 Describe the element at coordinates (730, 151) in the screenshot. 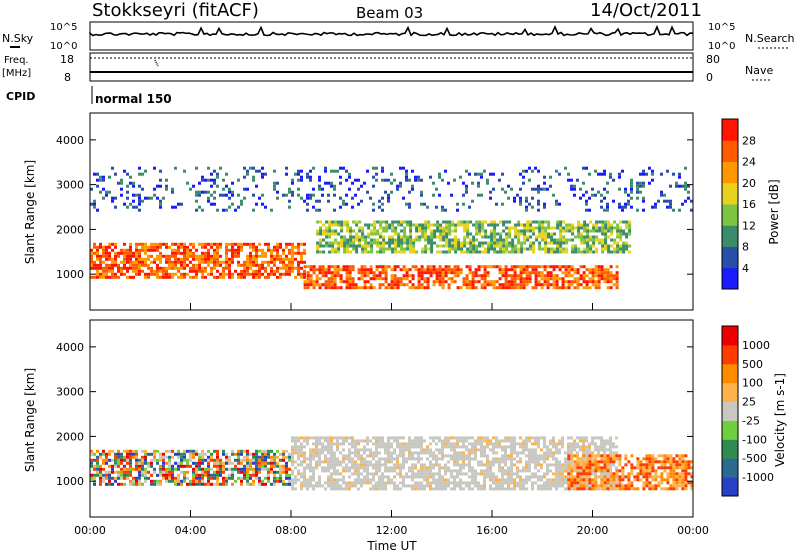

I see `power-colorbar-swatch` at that location.